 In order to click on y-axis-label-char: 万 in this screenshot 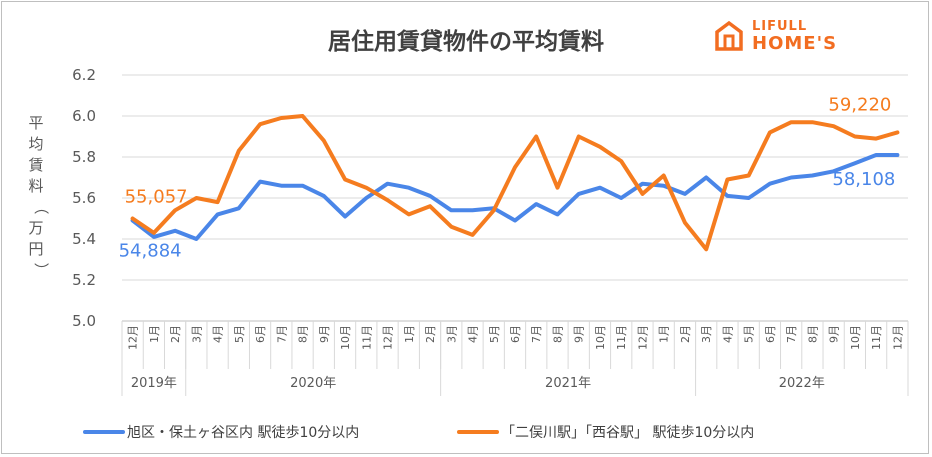, I will do `click(35, 228)`.